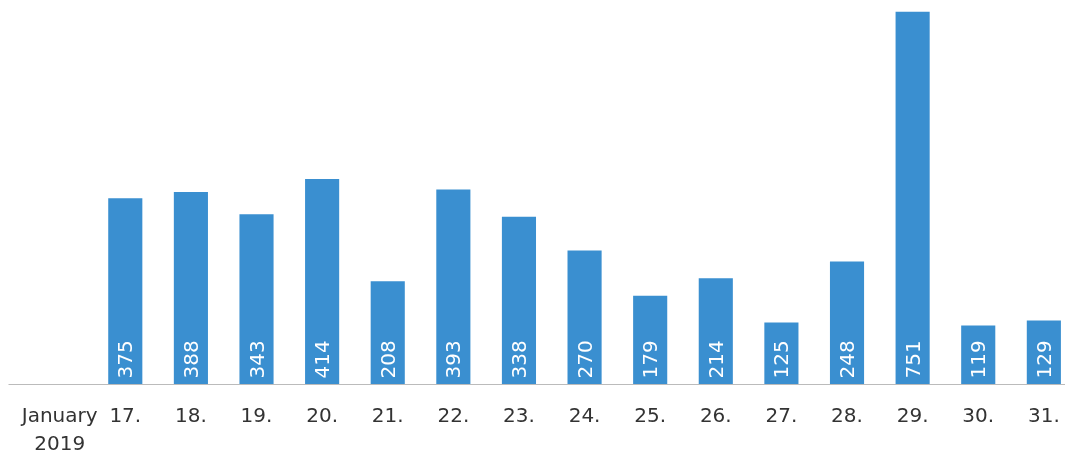  Describe the element at coordinates (1043, 414) in the screenshot. I see `x-tick-label: 31.` at that location.